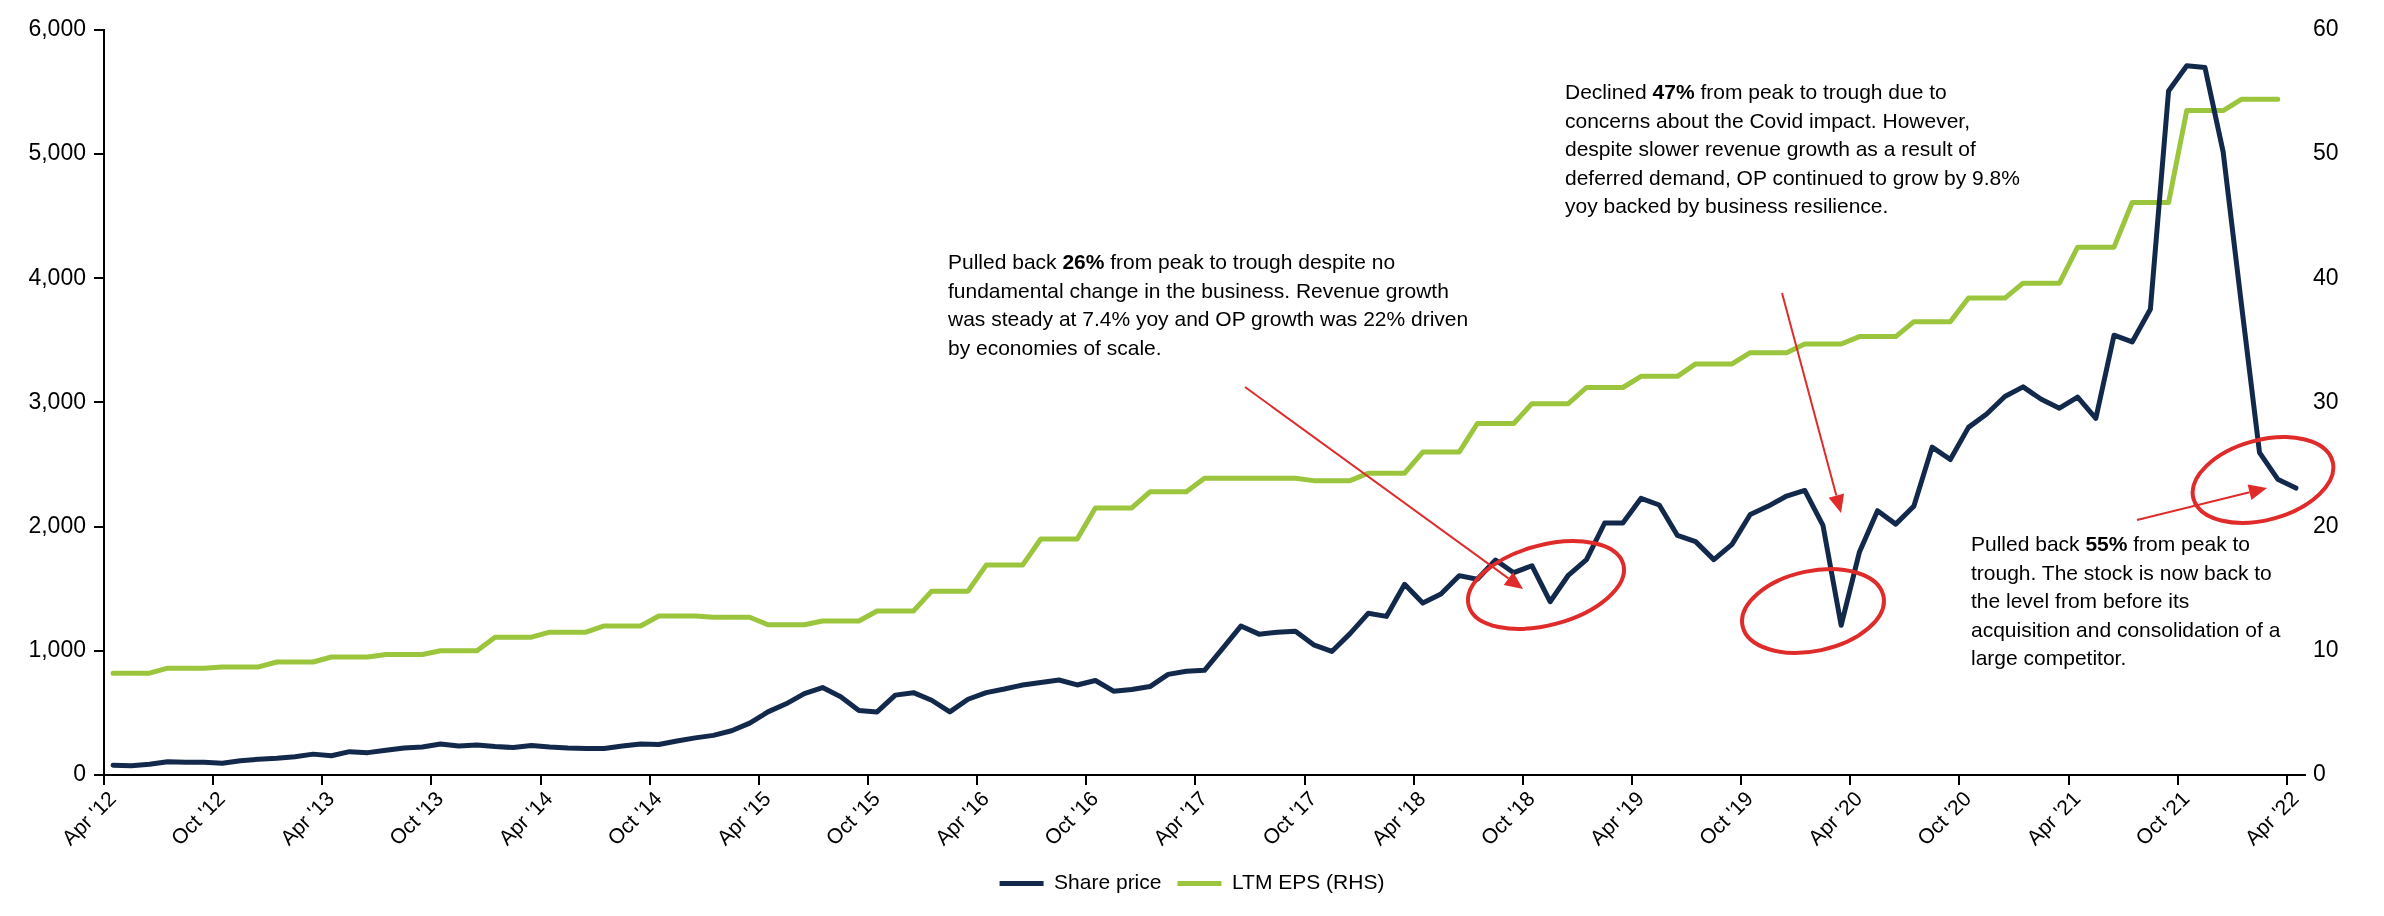  Describe the element at coordinates (2326, 649) in the screenshot. I see `y2-tick-label: 10` at that location.